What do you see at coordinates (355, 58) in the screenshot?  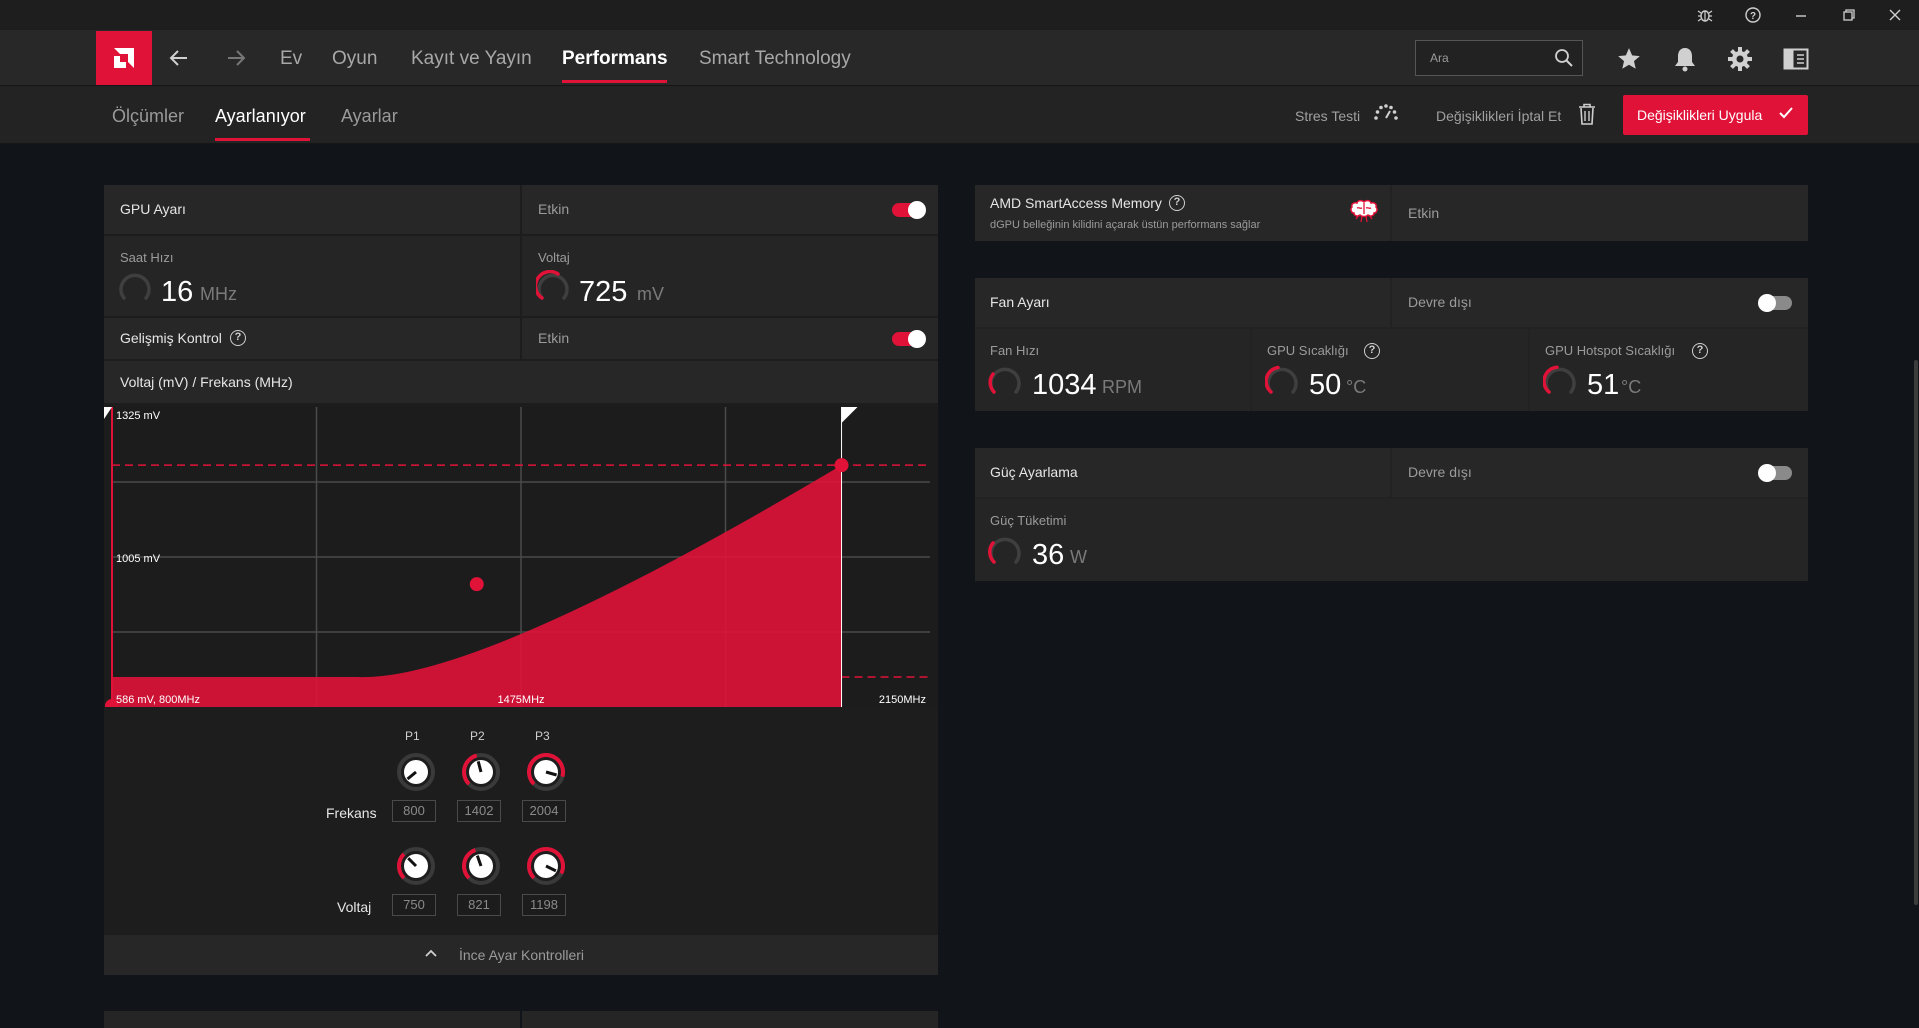 I see `nav-gaming: Oyun` at bounding box center [355, 58].